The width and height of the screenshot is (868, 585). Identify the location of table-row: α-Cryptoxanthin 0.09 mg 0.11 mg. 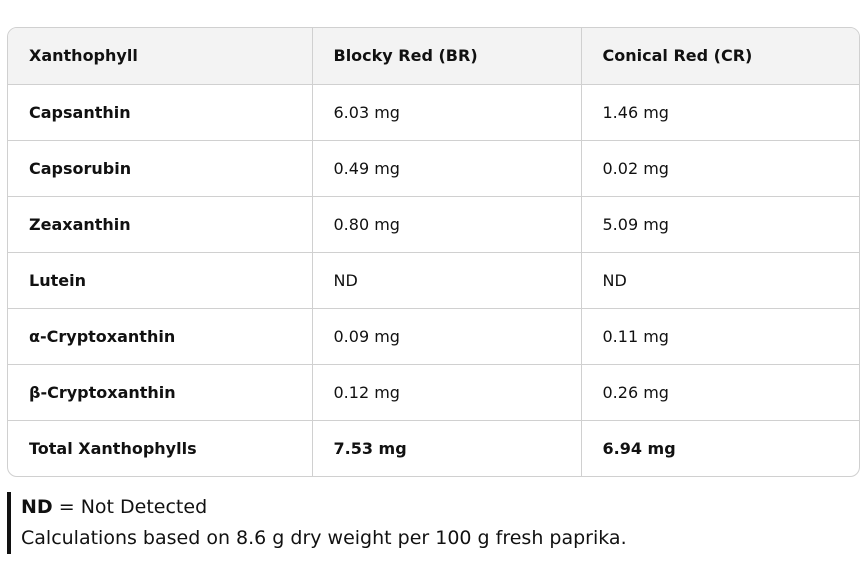
(433, 336).